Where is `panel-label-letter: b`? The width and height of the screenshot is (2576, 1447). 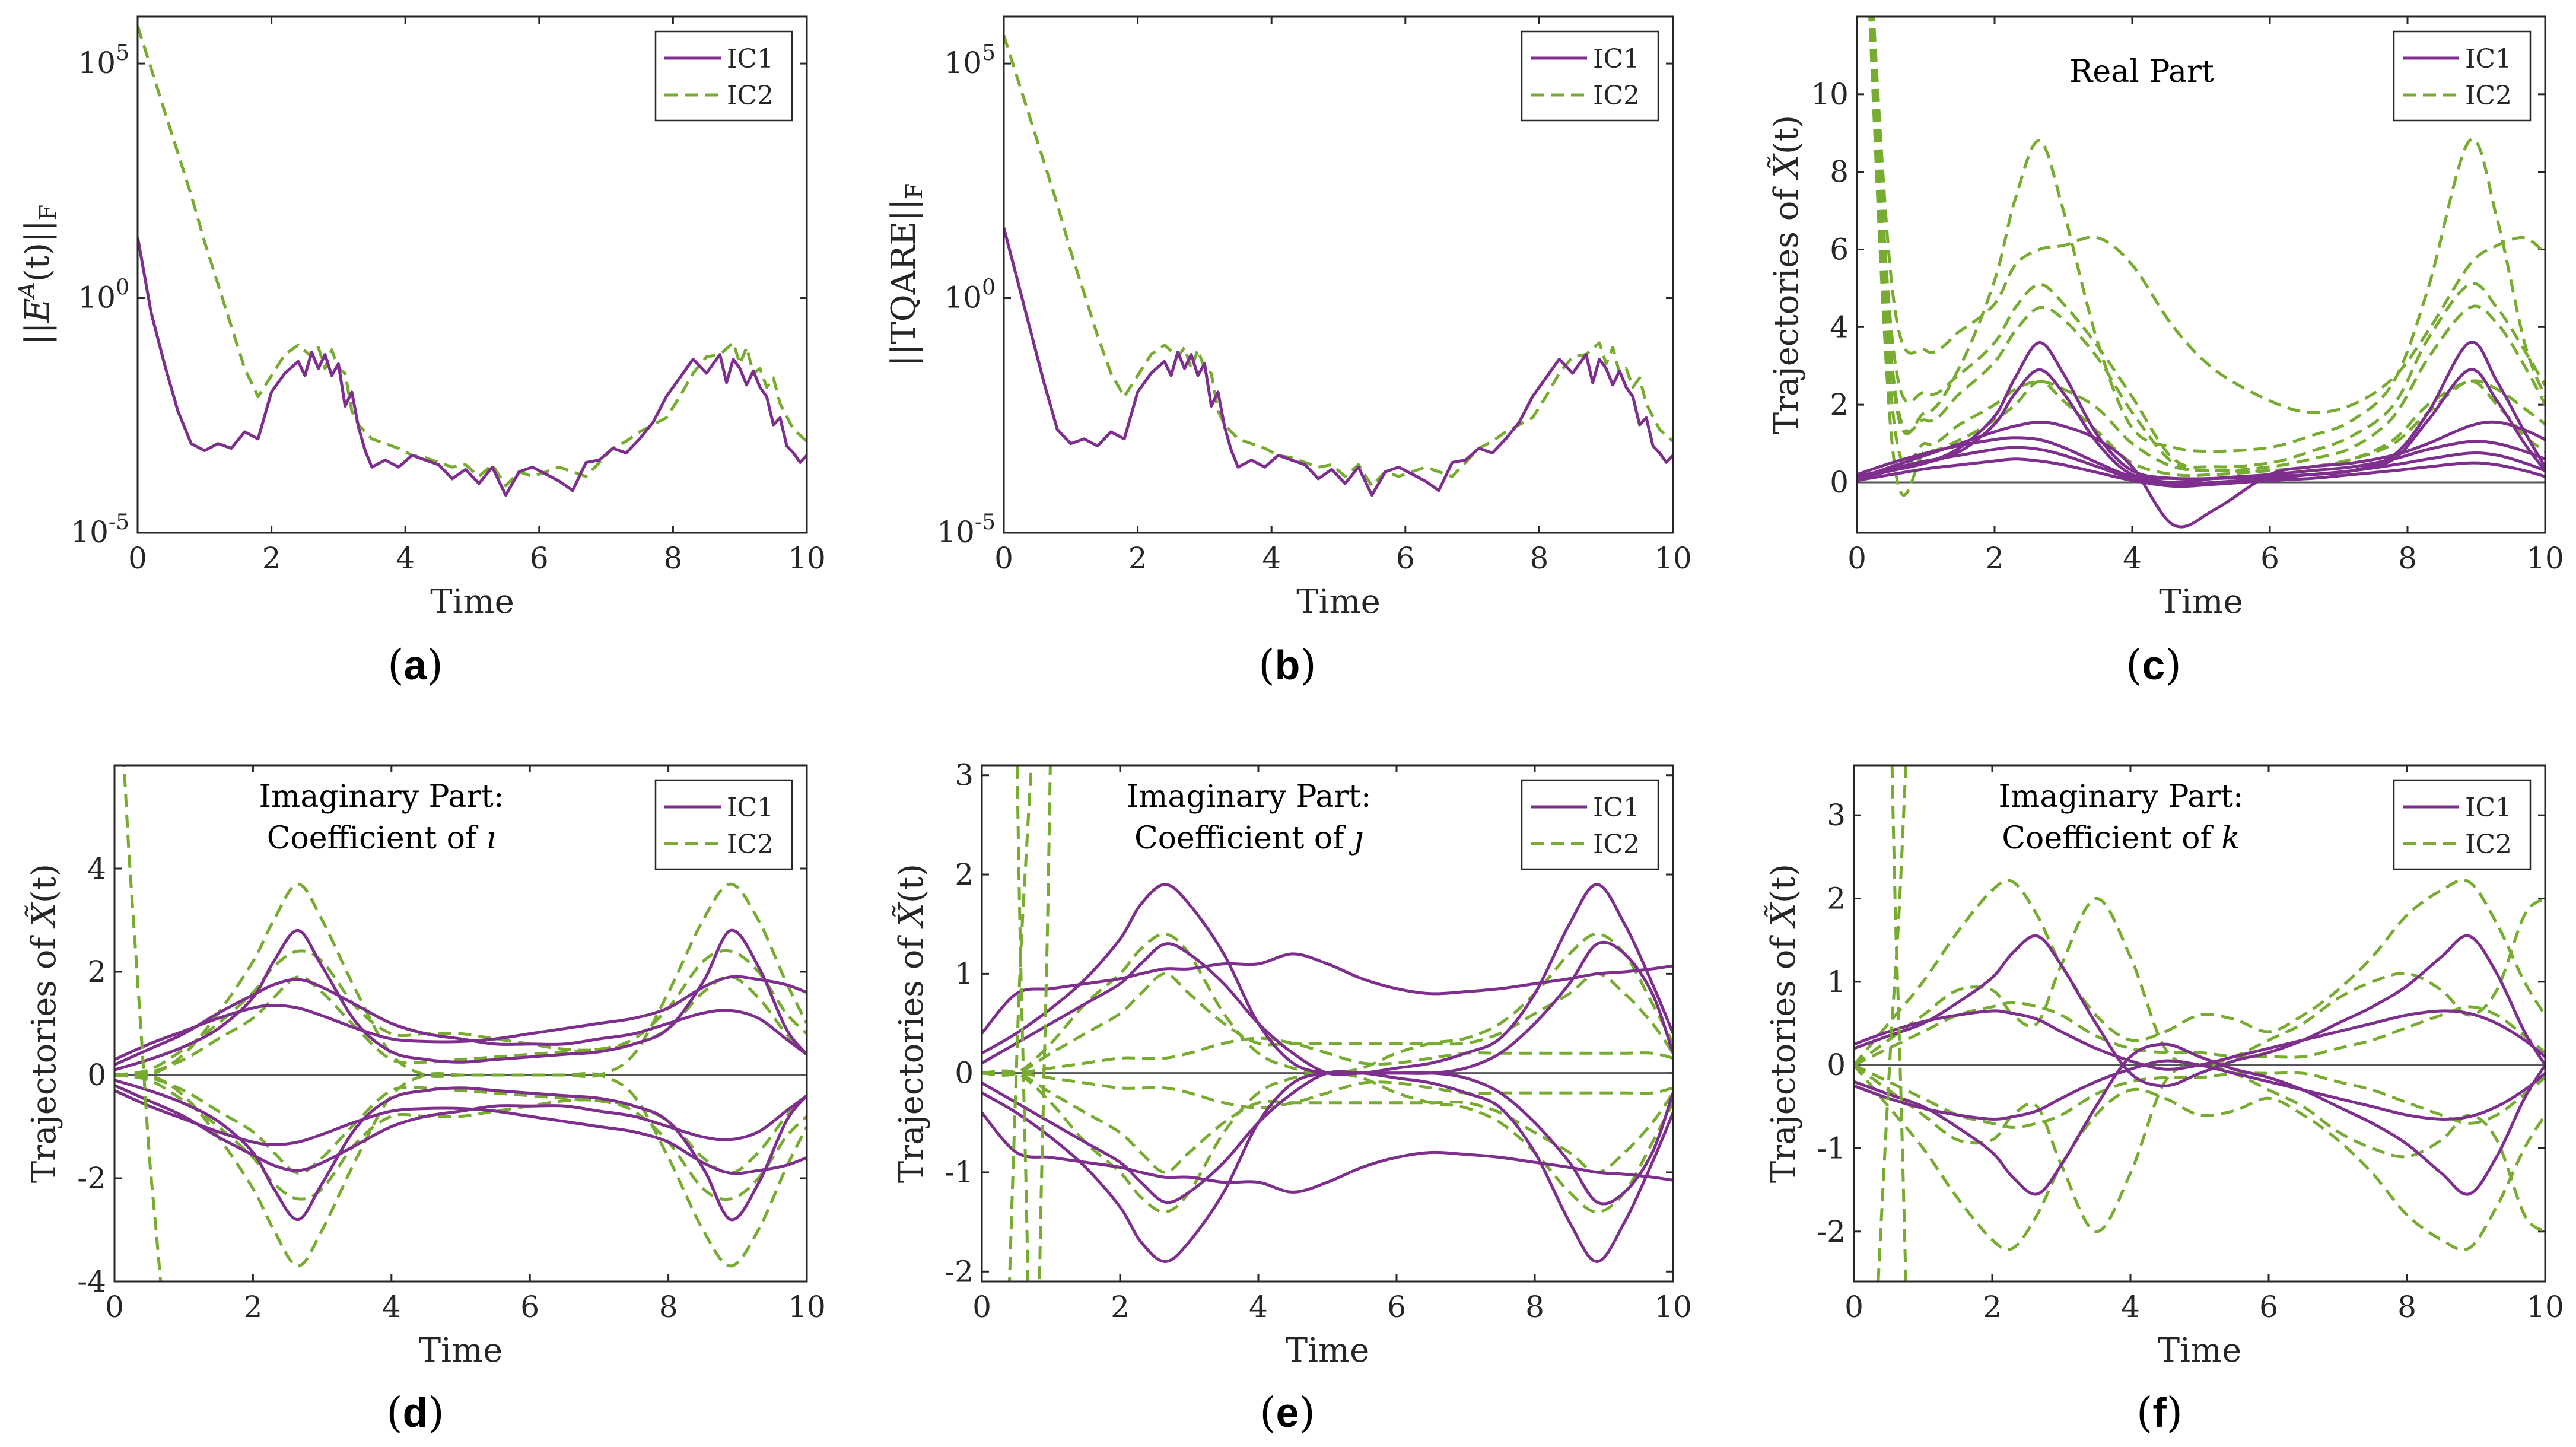
panel-label-letter: b is located at coordinates (1287, 665).